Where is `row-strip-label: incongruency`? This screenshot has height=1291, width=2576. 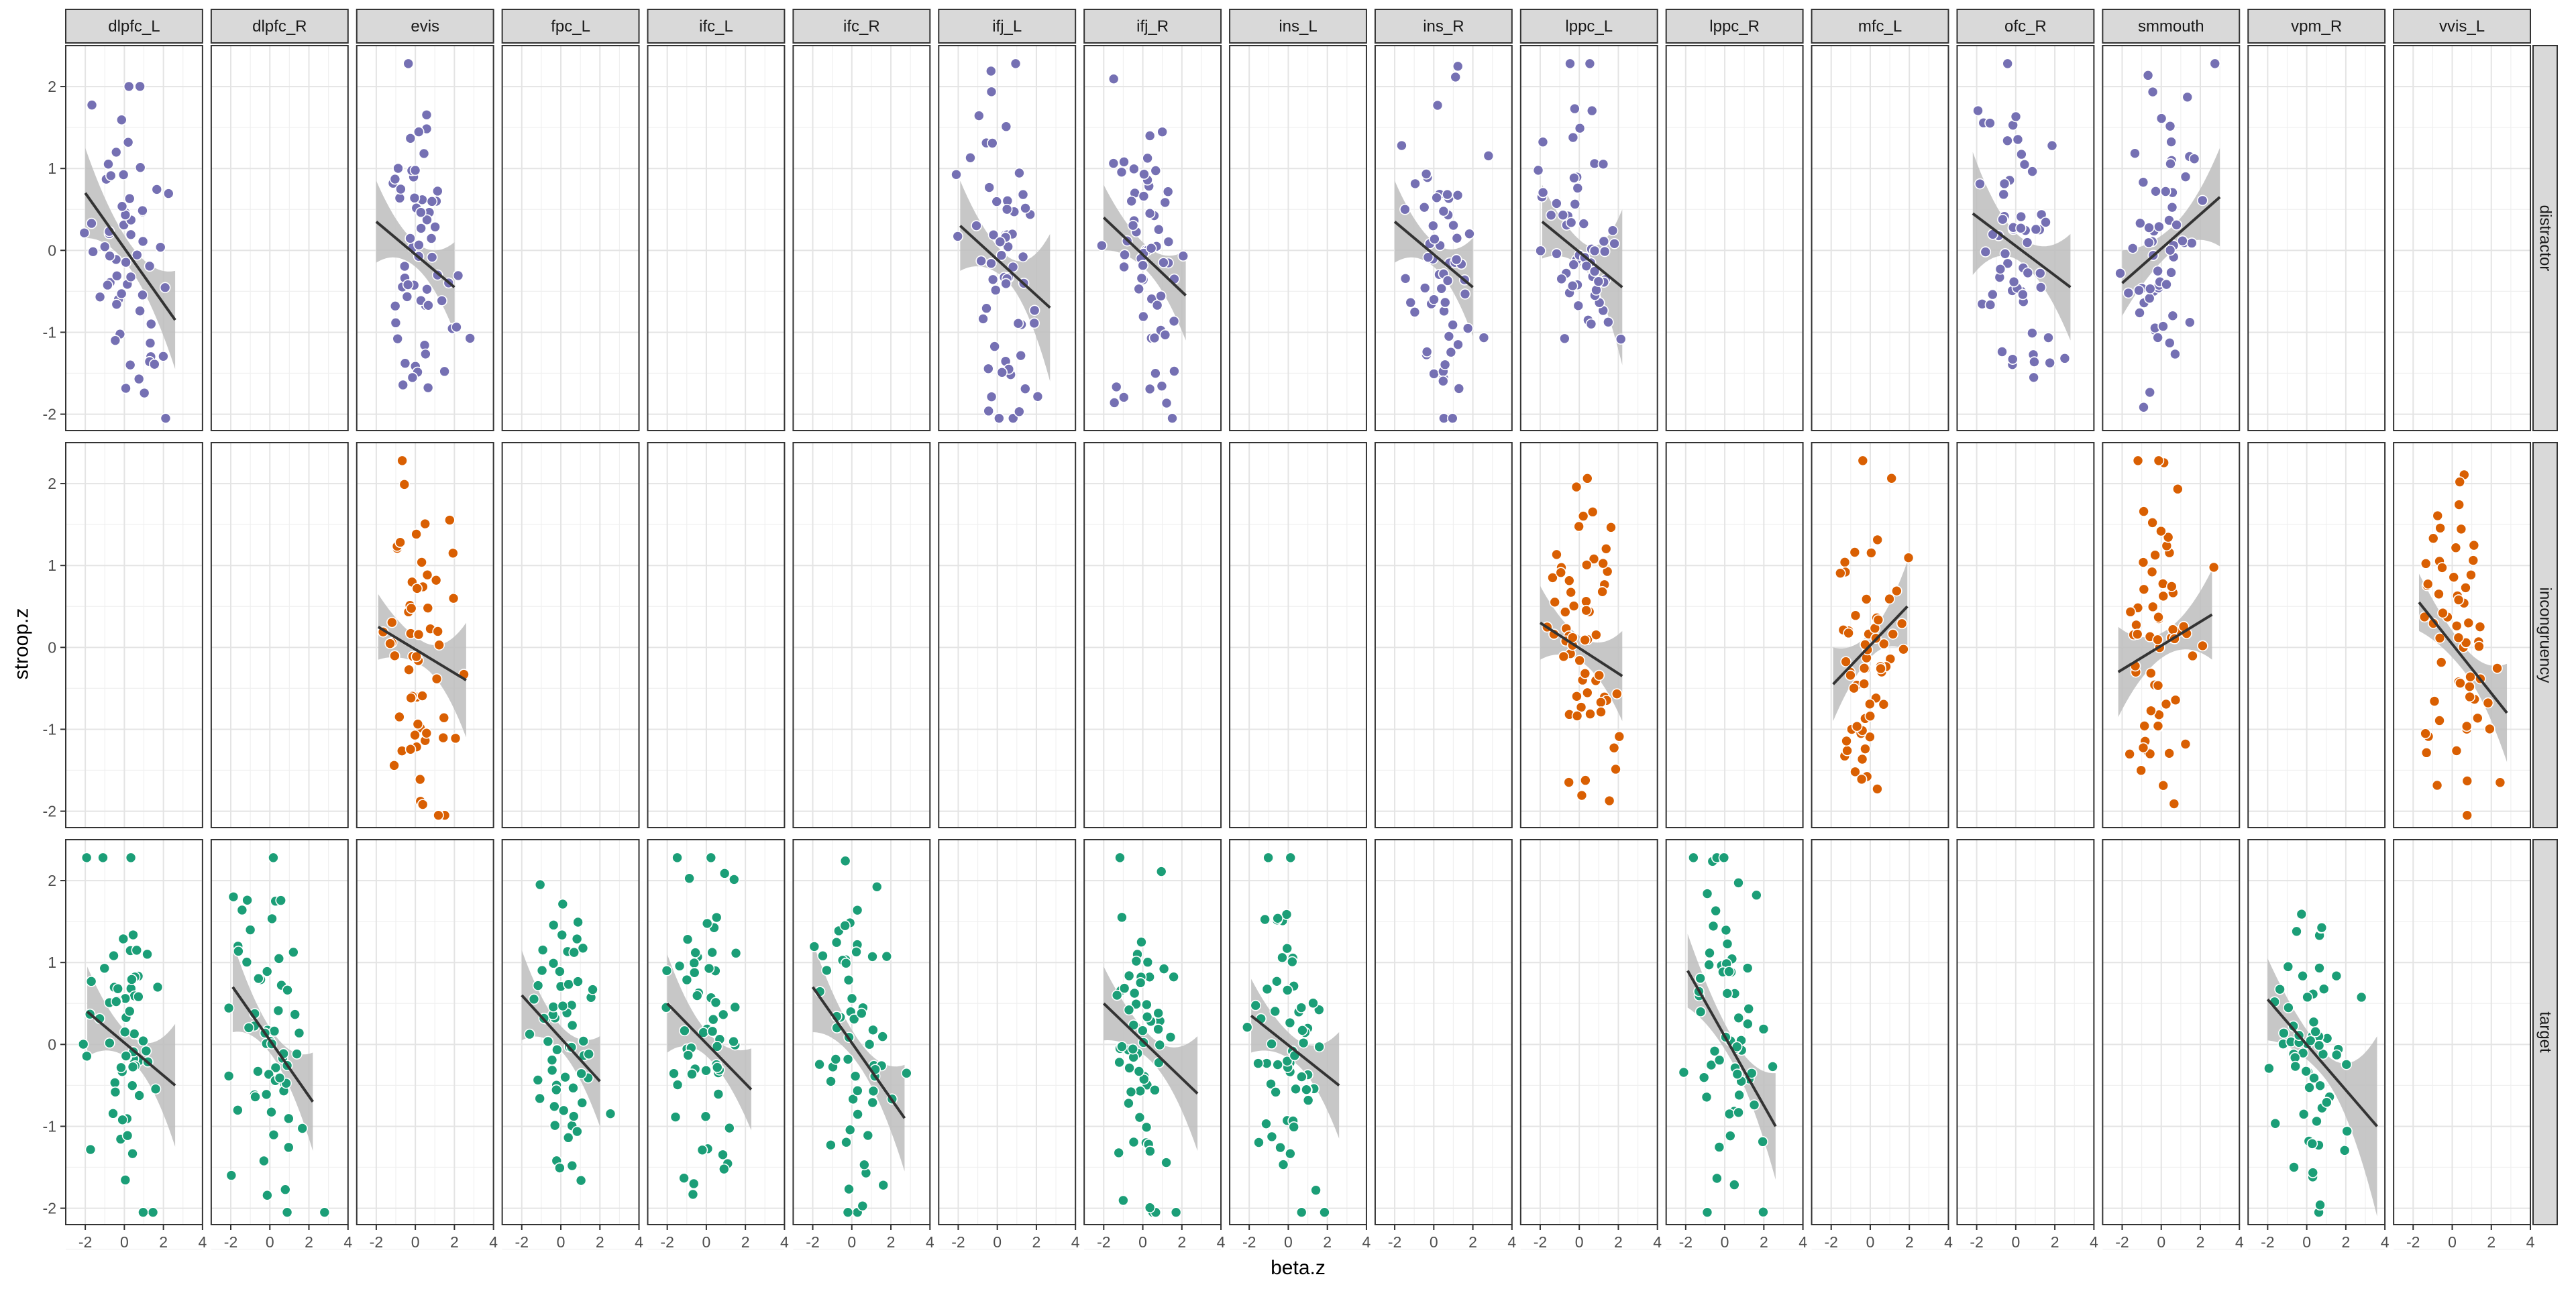 row-strip-label: incongruency is located at coordinates (2545, 635).